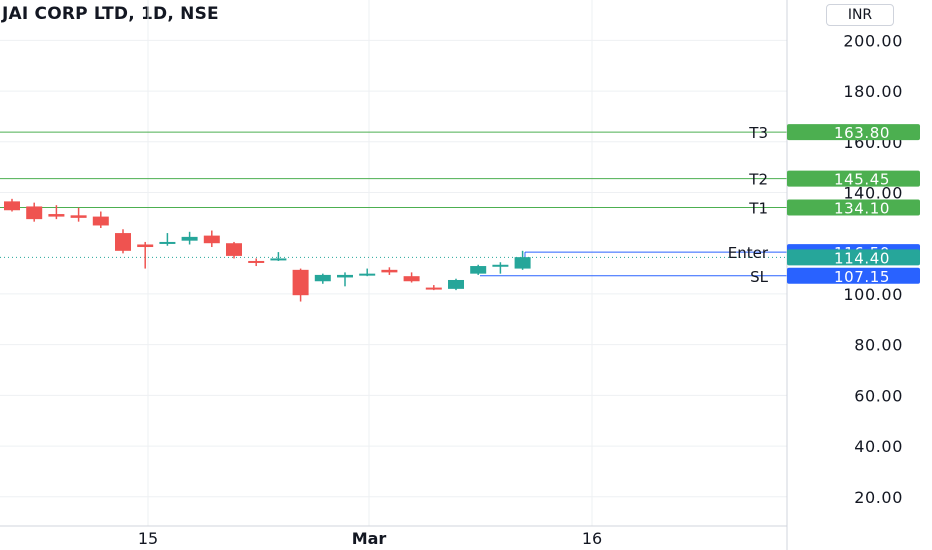 The width and height of the screenshot is (932, 550). I want to click on level-badge-t2, so click(853, 178).